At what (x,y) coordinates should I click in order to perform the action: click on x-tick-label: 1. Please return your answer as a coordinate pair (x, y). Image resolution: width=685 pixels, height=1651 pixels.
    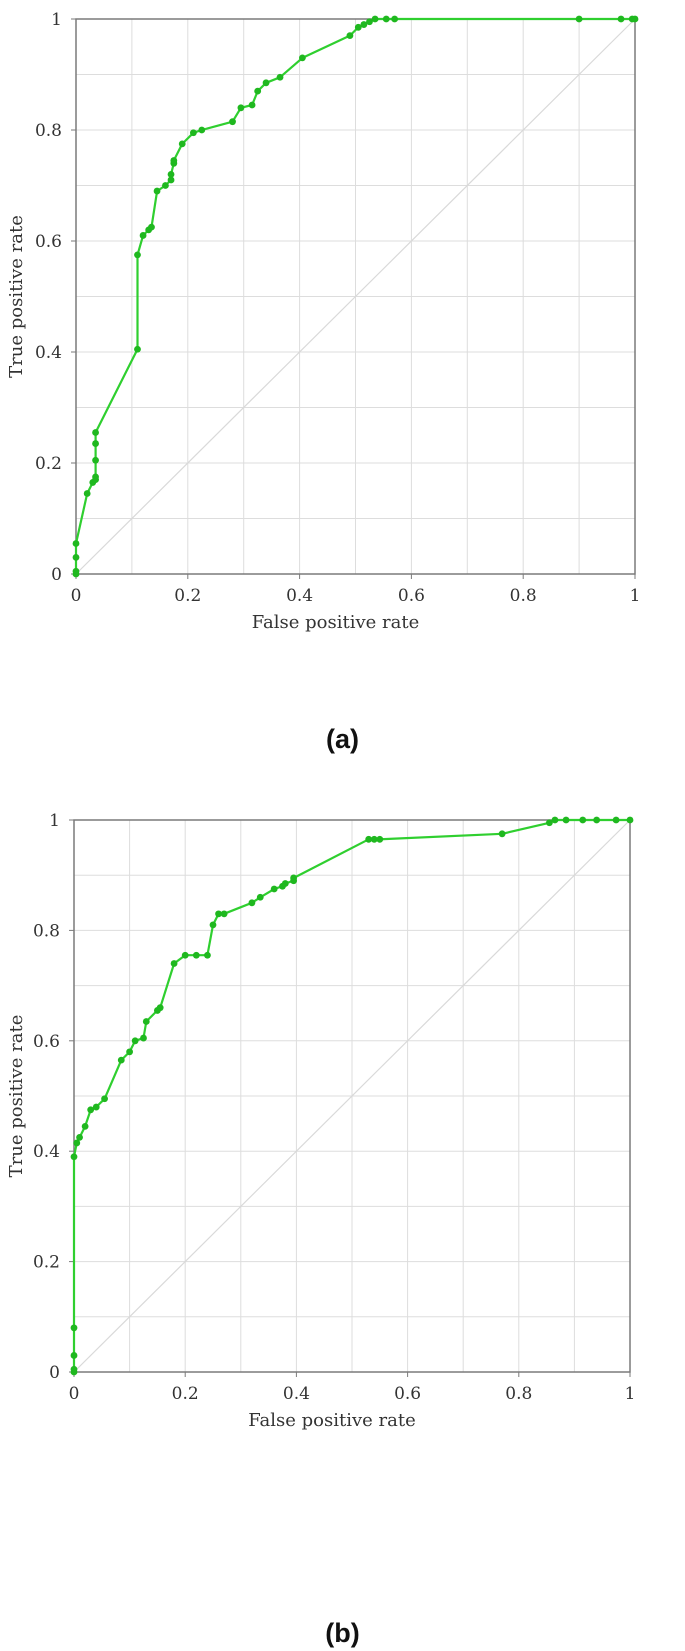
    Looking at the image, I should click on (635, 596).